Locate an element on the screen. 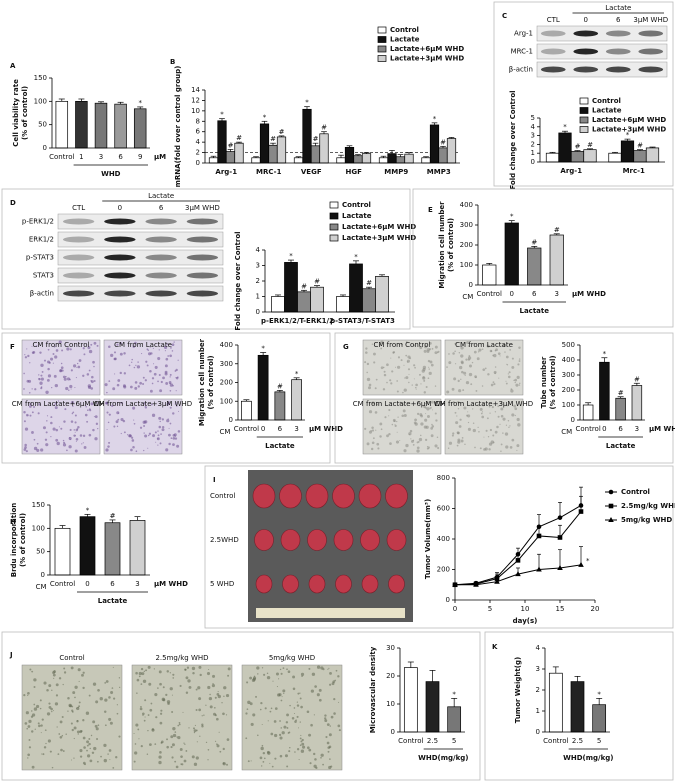 This screenshot has width=675, height=782. significance-mark: # is located at coordinates (113, 516).